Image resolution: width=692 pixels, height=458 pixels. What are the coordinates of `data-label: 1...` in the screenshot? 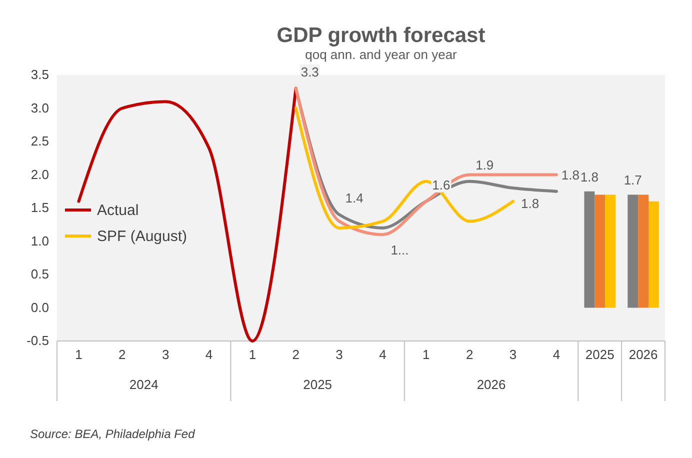 It's located at (399, 250).